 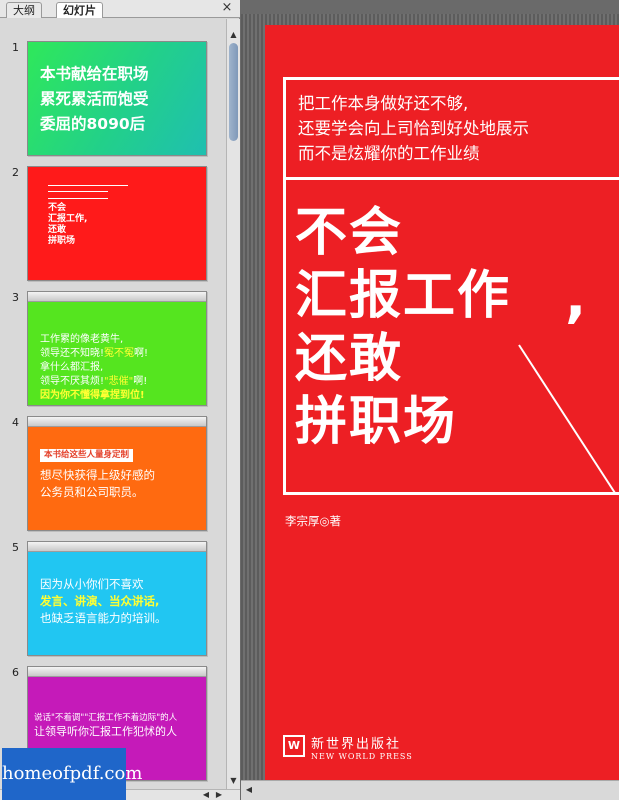 What do you see at coordinates (119, 353) in the screenshot?
I see `slide-3-highlight: 冤不冤` at bounding box center [119, 353].